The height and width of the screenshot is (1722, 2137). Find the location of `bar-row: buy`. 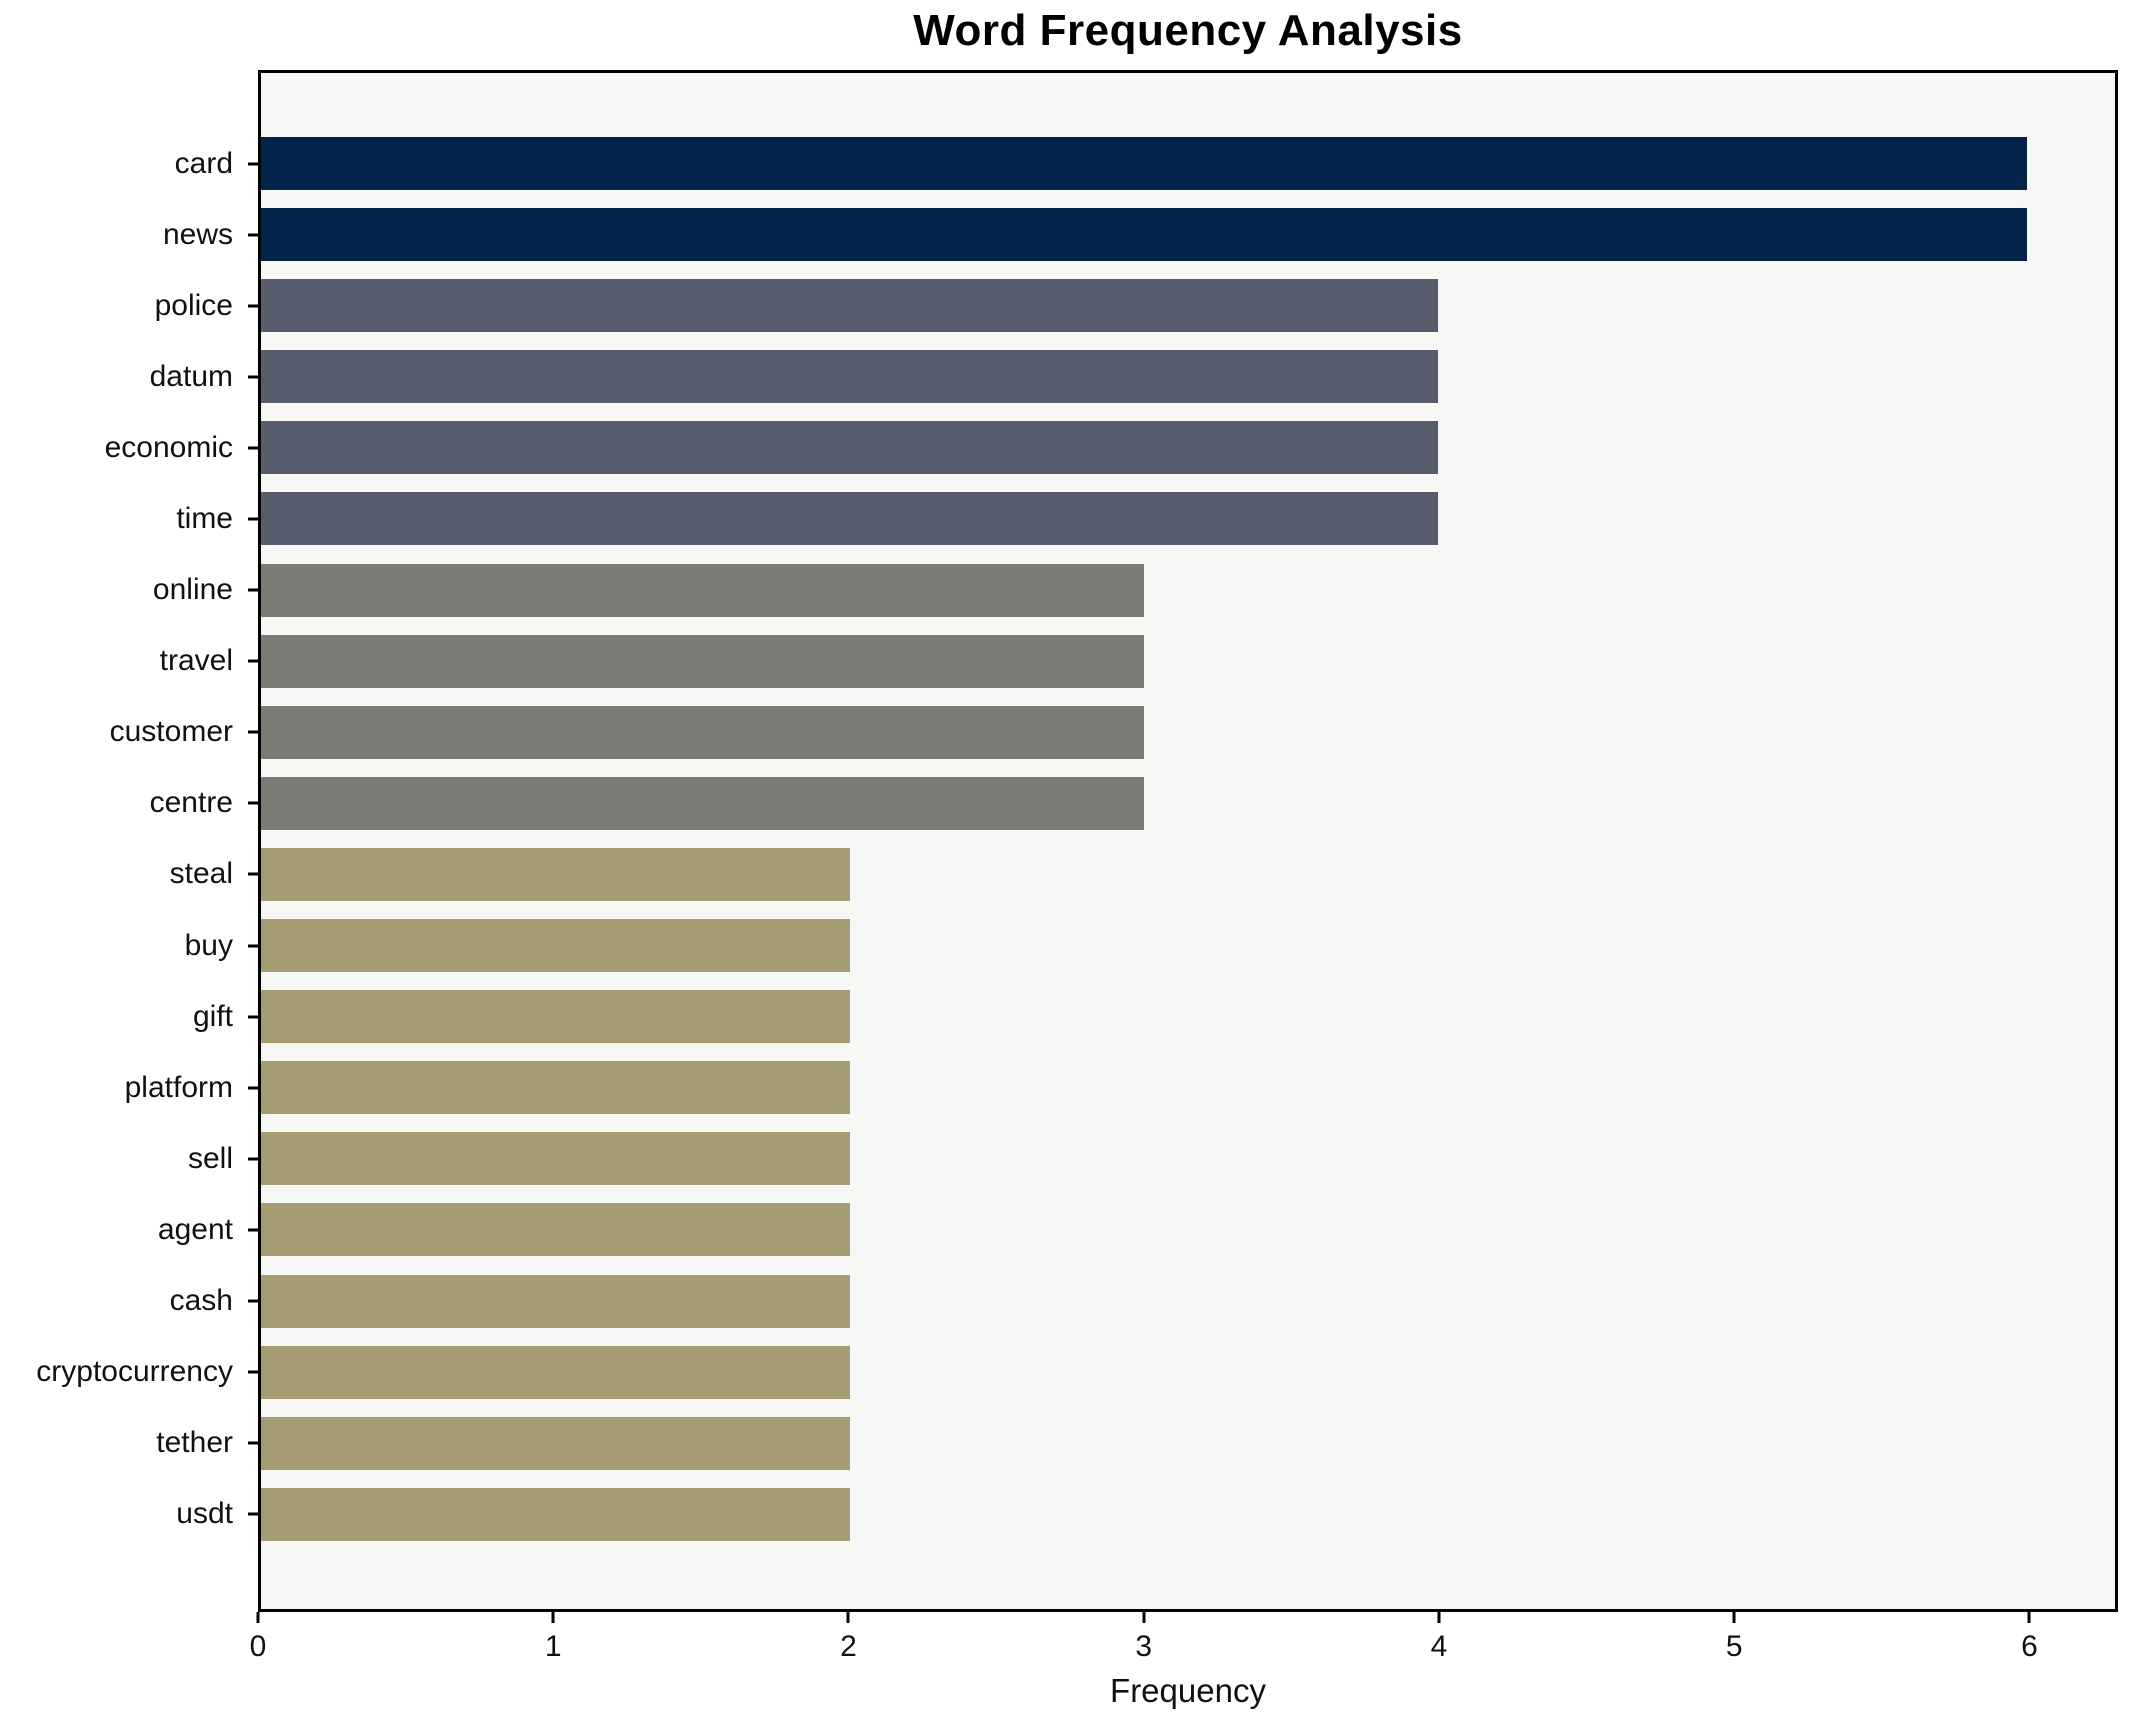

bar-row: buy is located at coordinates (1150, 946).